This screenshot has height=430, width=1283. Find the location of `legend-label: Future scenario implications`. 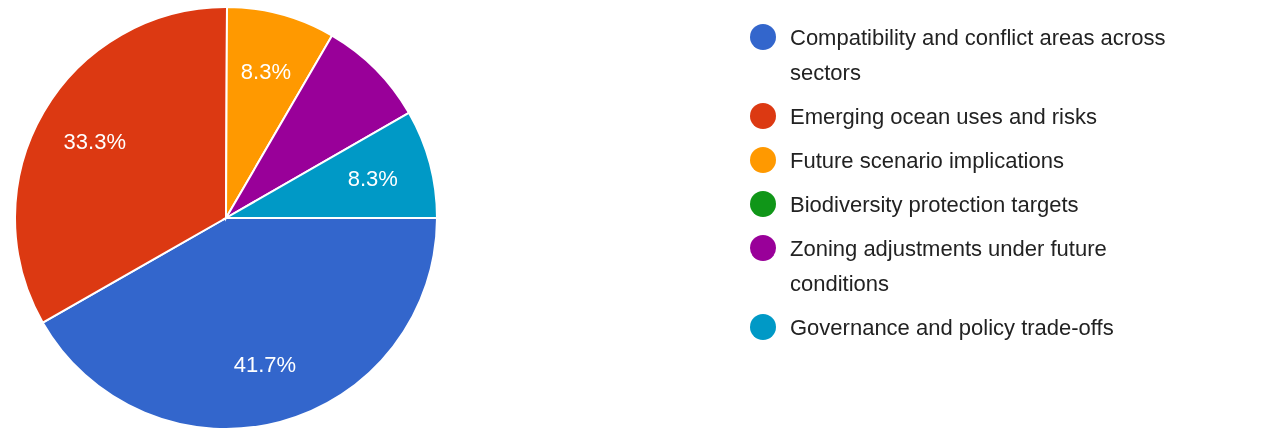

legend-label: Future scenario implications is located at coordinates (927, 160).